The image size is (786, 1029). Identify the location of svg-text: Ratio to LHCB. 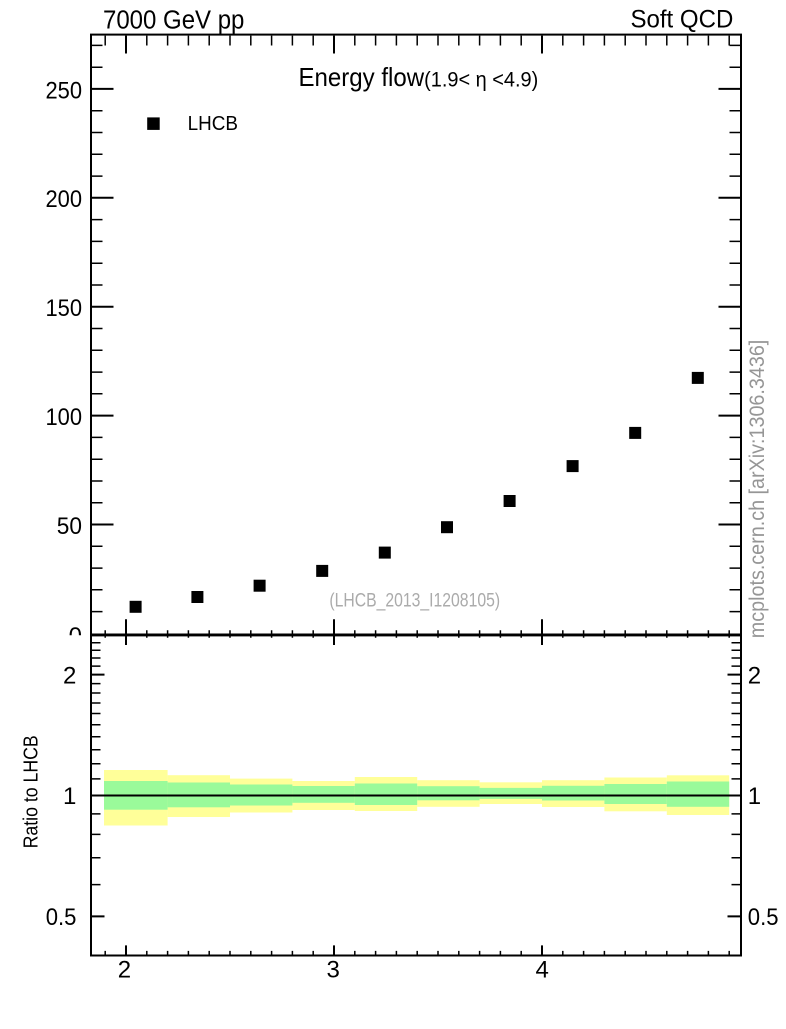
(32, 791).